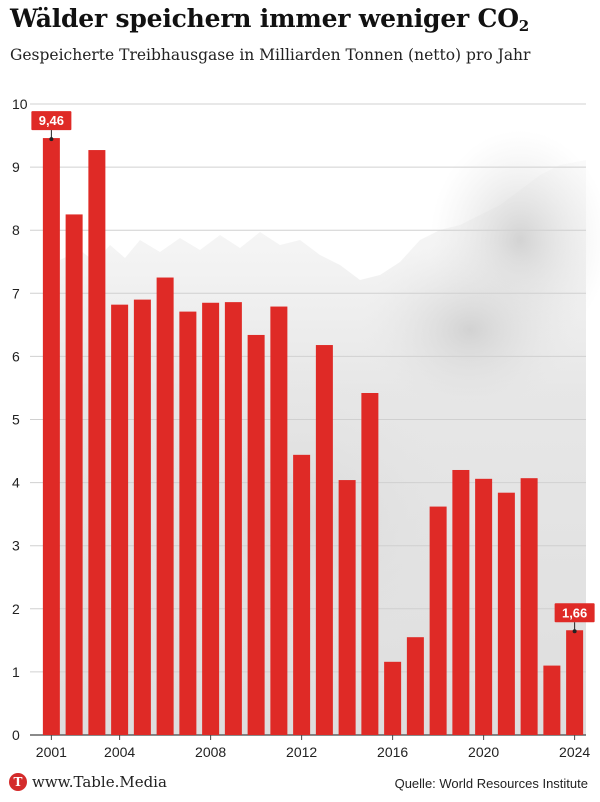  I want to click on brand-footer: T www.Table.Media, so click(88, 782).